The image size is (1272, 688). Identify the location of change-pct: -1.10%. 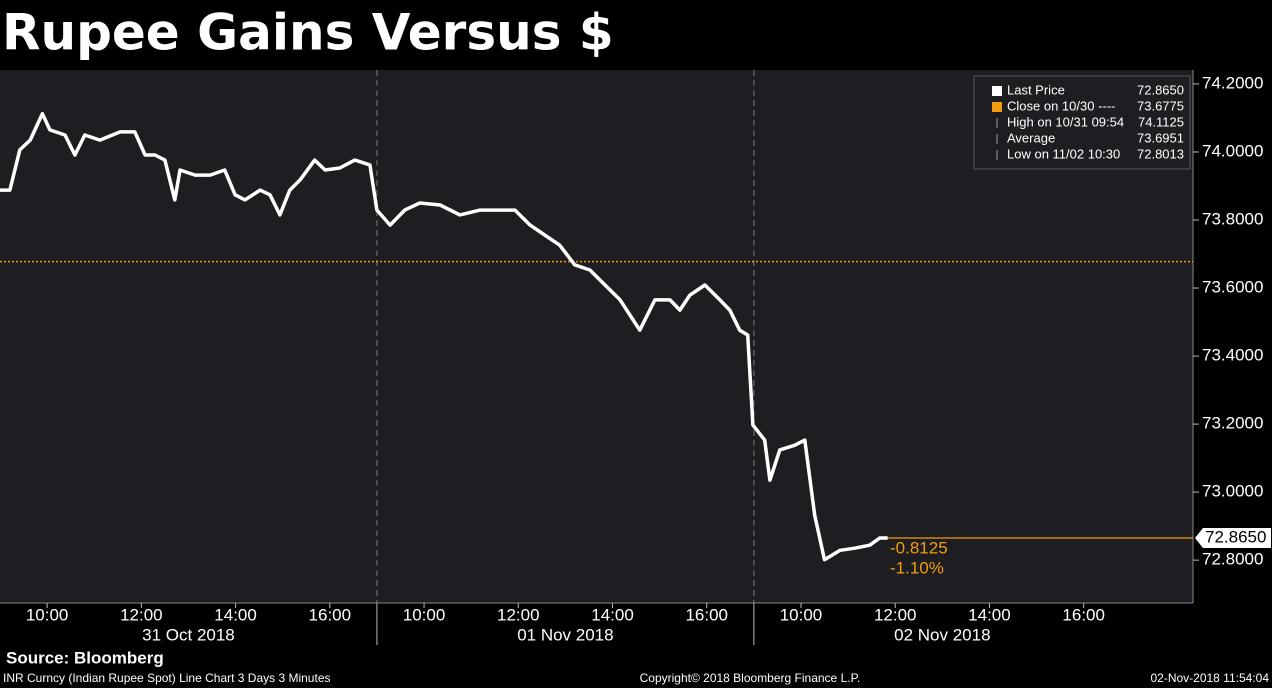
(917, 567).